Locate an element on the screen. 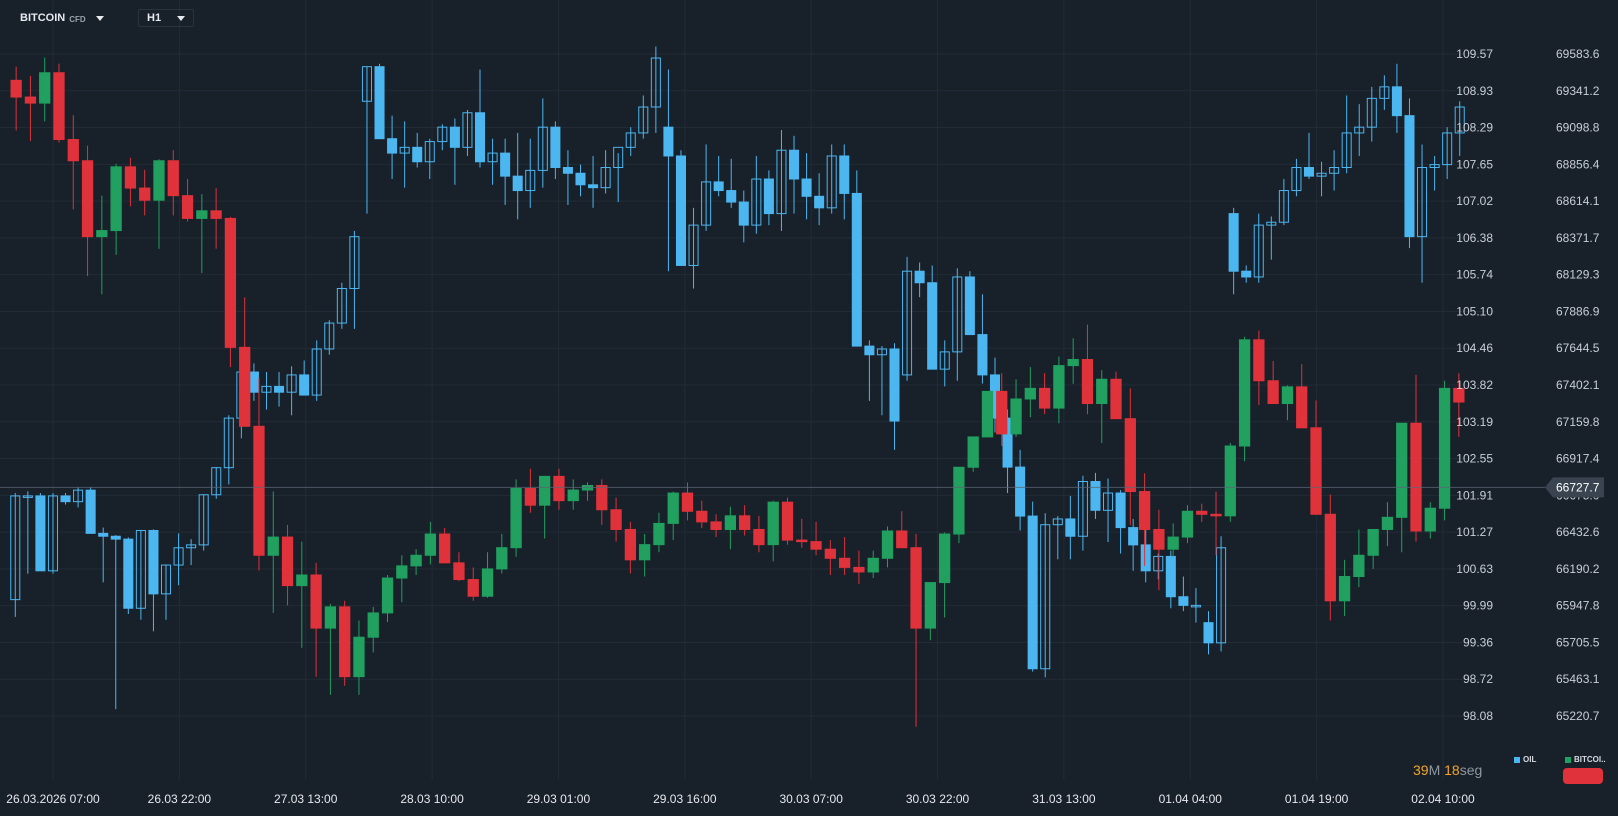 Image resolution: width=1618 pixels, height=816 pixels. alert-button is located at coordinates (1583, 776).